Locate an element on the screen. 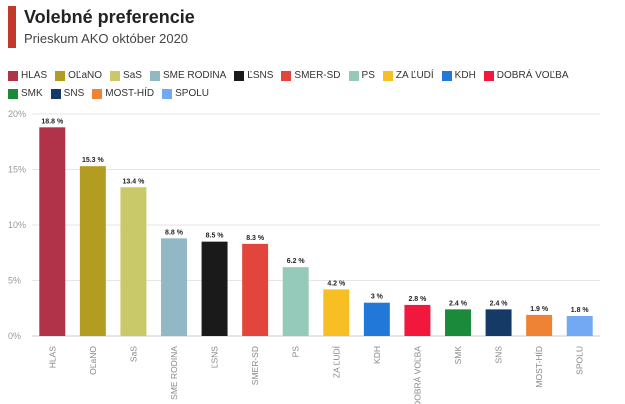 The width and height of the screenshot is (625, 404). x-tick-label: SMER-SD is located at coordinates (255, 365).